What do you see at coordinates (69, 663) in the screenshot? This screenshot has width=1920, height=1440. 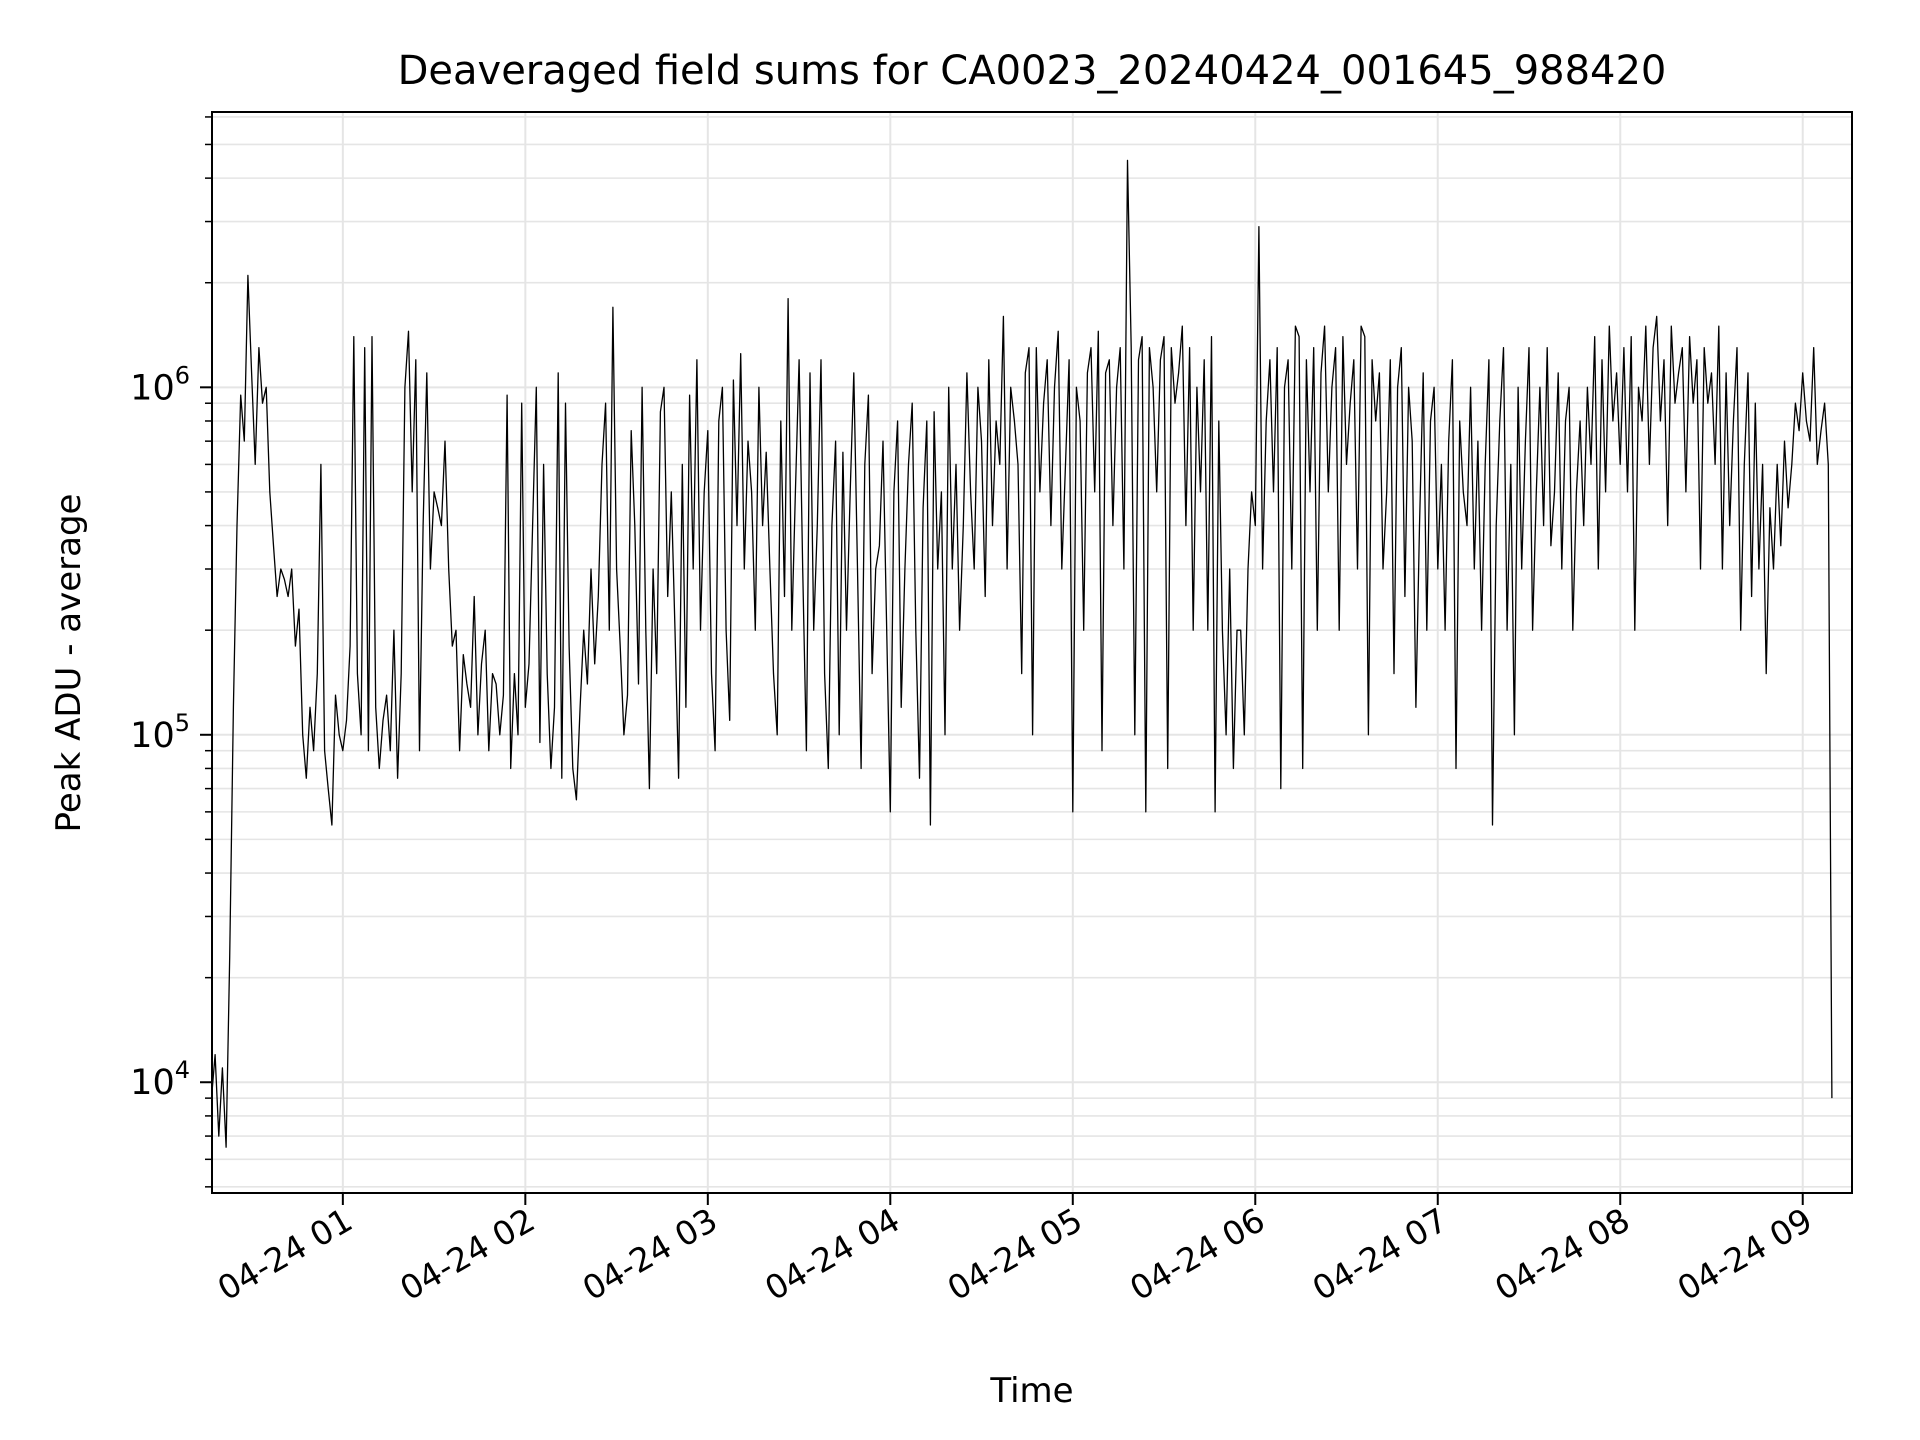 I see `y-axis-label: Peak ADU - average` at bounding box center [69, 663].